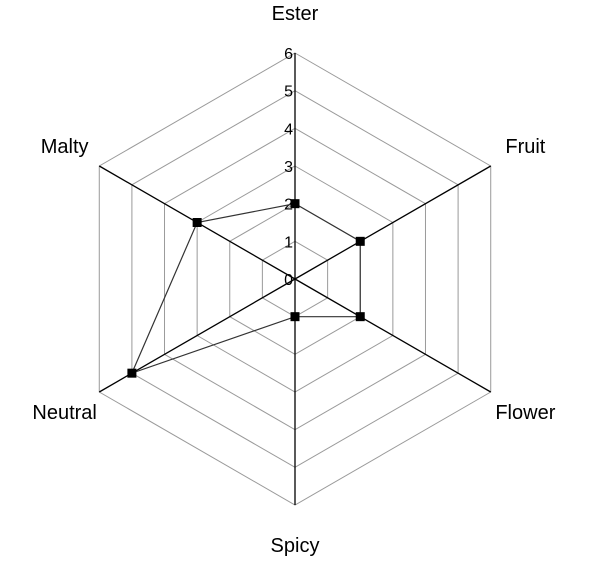 The width and height of the screenshot is (600, 562). What do you see at coordinates (288, 54) in the screenshot?
I see `tick-label-6: 6` at bounding box center [288, 54].